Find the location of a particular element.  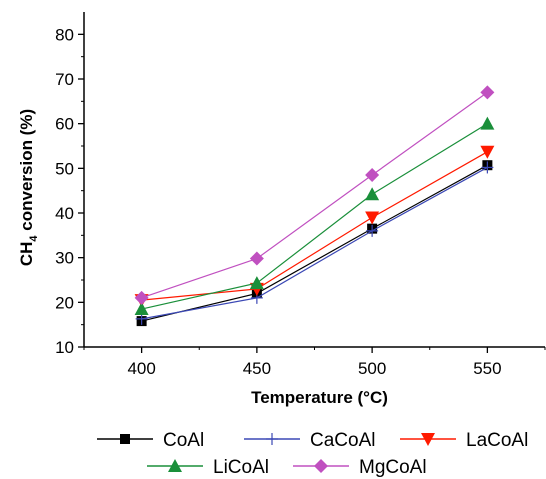

x-tick-label: 550 is located at coordinates (487, 368).